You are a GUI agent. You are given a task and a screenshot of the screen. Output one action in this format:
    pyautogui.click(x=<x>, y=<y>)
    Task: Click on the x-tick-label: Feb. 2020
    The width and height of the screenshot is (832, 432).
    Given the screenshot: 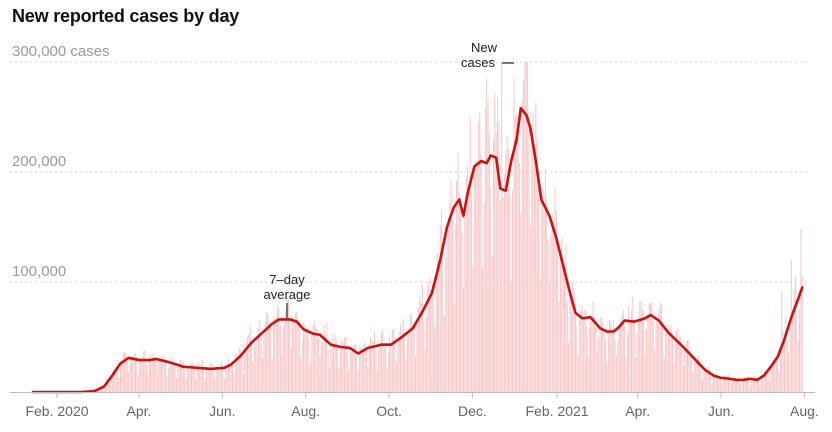 What is the action you would take?
    pyautogui.click(x=56, y=411)
    